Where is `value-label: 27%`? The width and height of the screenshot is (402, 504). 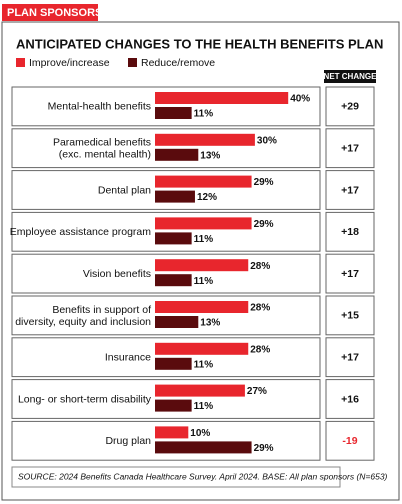
value-label: 27% is located at coordinates (257, 391).